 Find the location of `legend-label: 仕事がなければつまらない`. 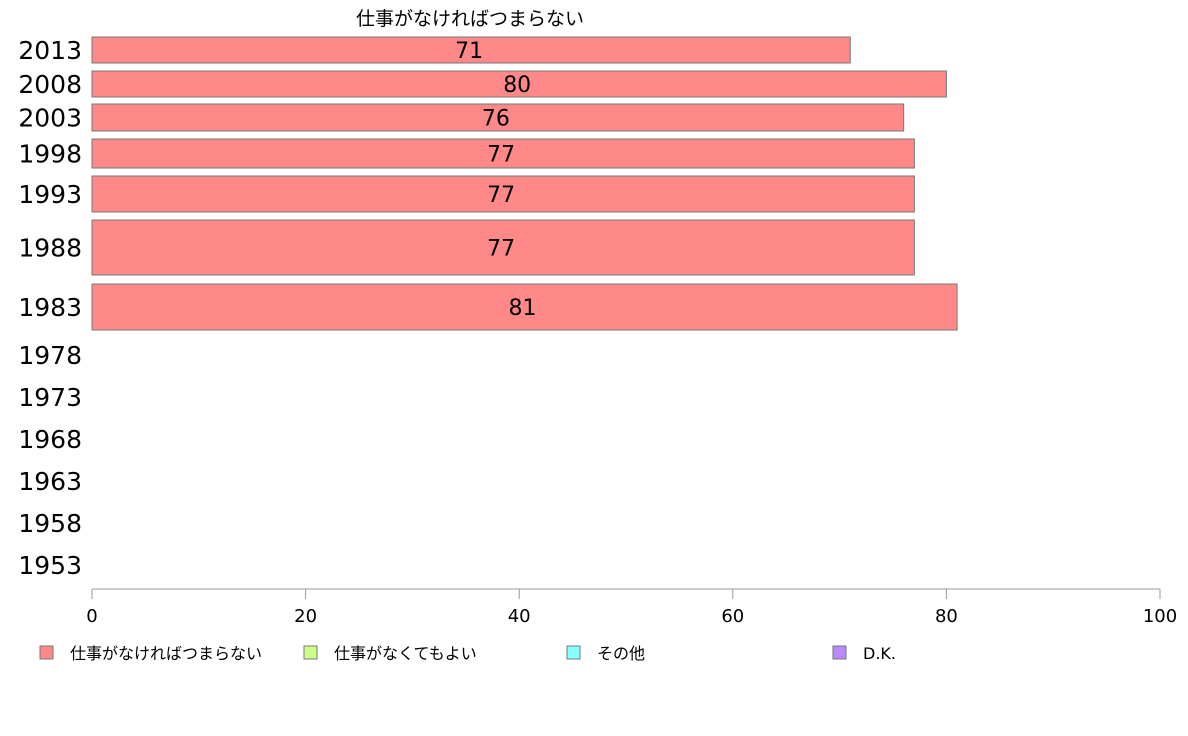

legend-label: 仕事がなければつまらない is located at coordinates (166, 653).